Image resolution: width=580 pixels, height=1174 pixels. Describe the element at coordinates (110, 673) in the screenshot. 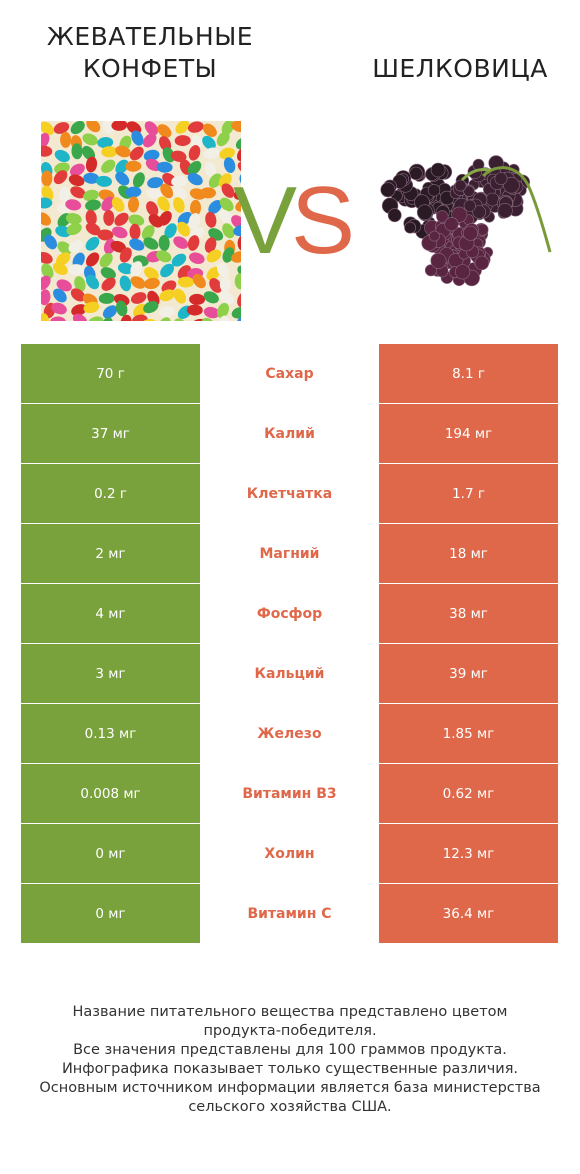

I see `left-value: 3 мг` at that location.